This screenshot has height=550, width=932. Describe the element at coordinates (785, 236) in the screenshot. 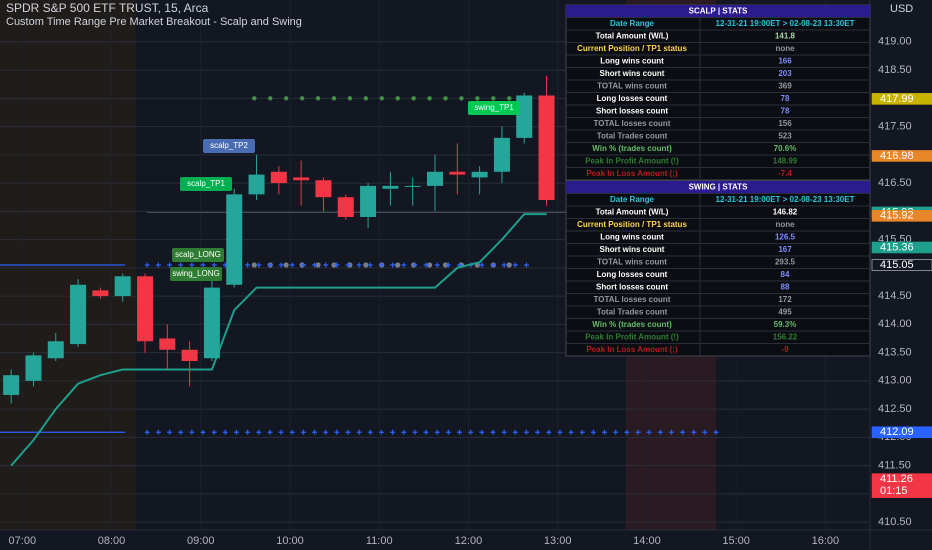

I see `table-cell: 126.5` at that location.